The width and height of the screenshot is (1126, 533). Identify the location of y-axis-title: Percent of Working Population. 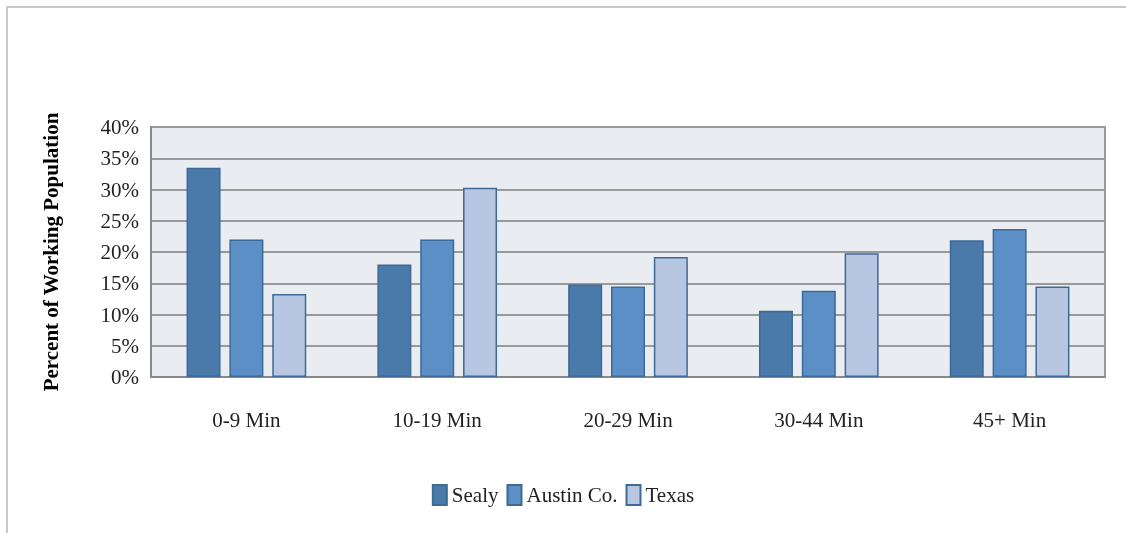
(50, 252).